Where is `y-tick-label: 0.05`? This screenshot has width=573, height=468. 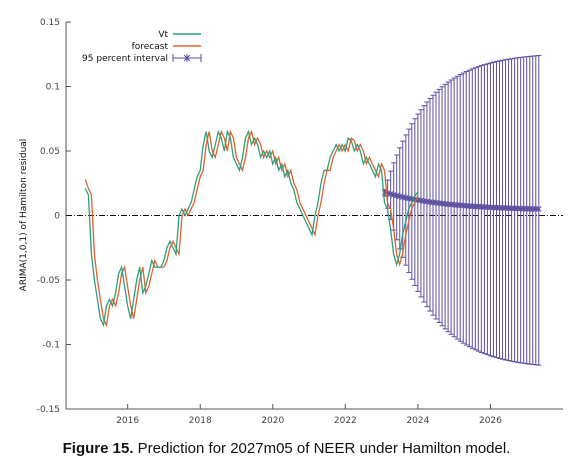 y-tick-label: 0.05 is located at coordinates (50, 152).